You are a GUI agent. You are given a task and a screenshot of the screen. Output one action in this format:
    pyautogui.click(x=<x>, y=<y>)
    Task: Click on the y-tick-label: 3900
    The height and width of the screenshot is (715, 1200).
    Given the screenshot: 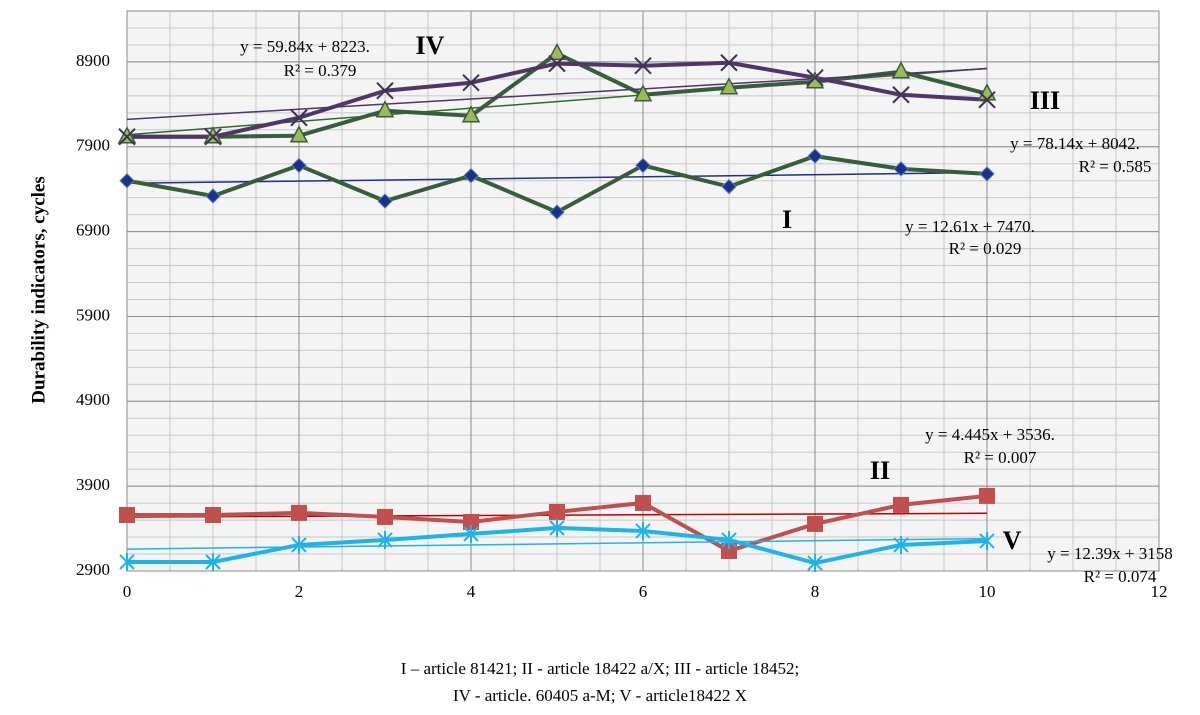 What is the action you would take?
    pyautogui.click(x=93, y=484)
    